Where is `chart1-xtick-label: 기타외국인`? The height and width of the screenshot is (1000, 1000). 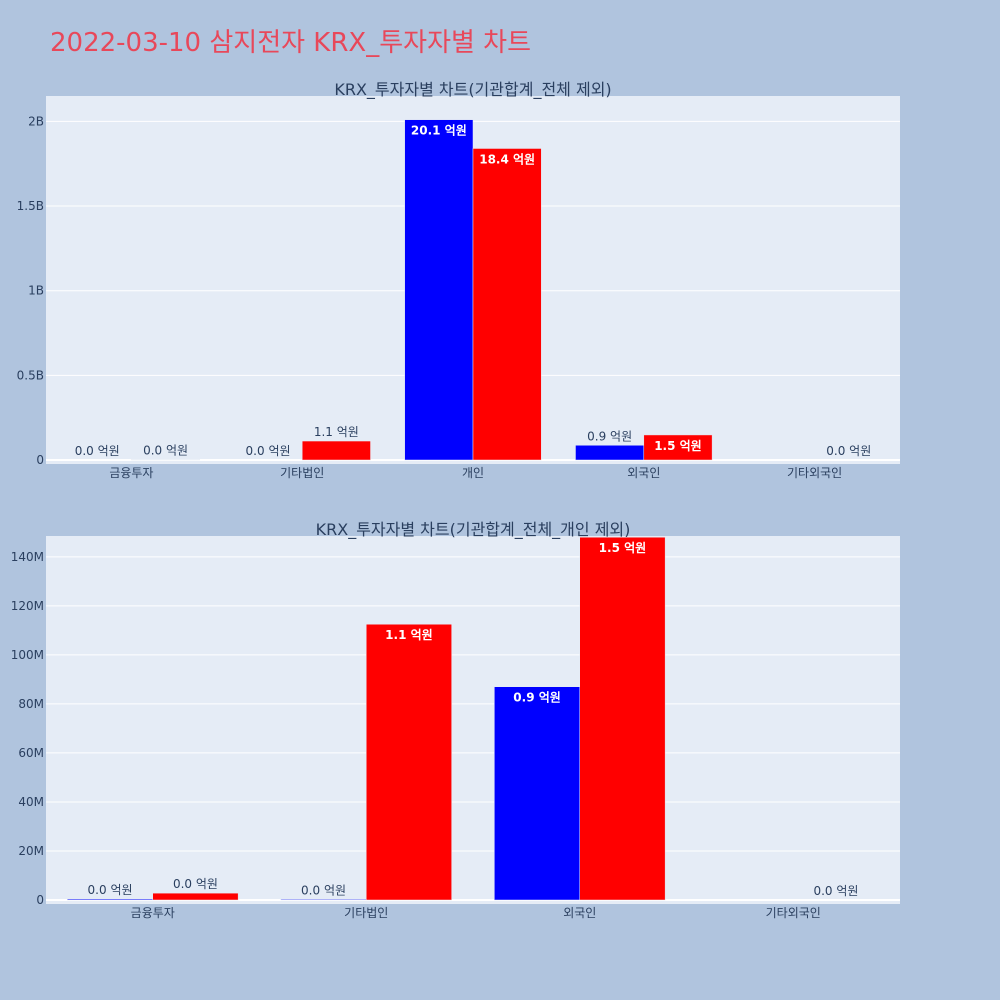 chart1-xtick-label: 기타외국인 is located at coordinates (814, 473).